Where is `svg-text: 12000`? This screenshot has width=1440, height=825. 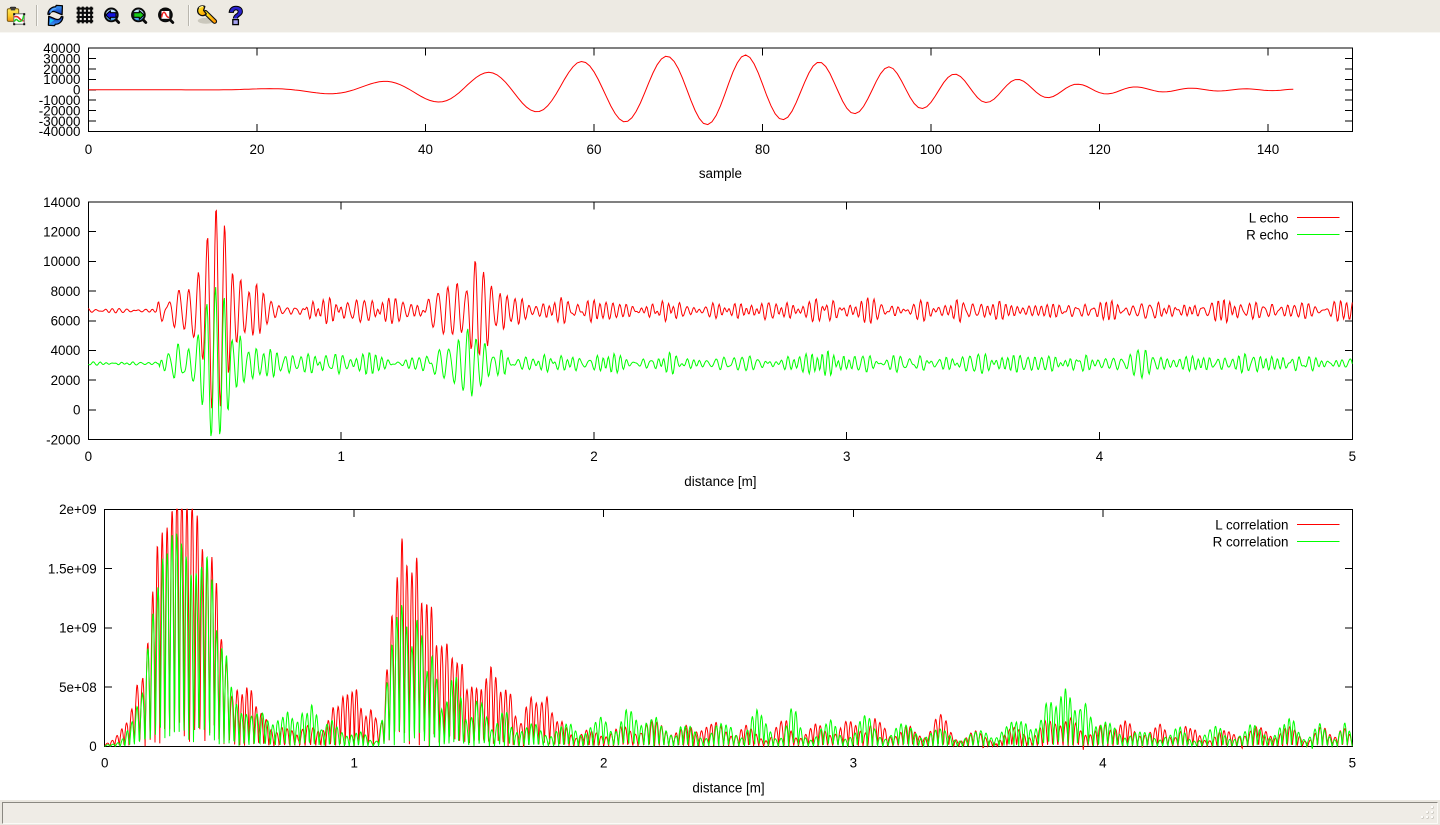
svg-text: 12000 is located at coordinates (61, 232).